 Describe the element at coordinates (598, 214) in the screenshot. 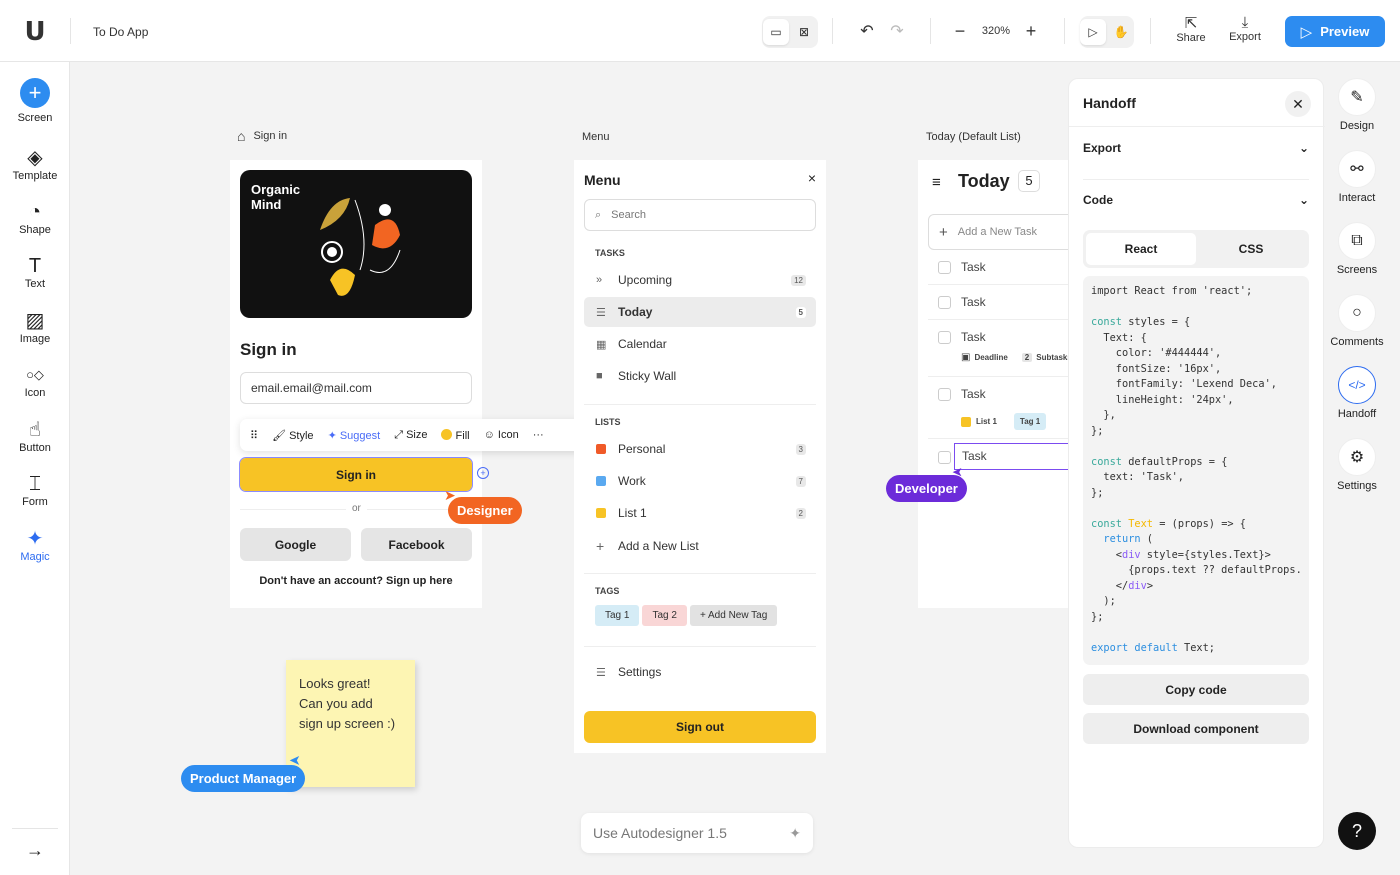

I see `search-icon: ⌕` at that location.